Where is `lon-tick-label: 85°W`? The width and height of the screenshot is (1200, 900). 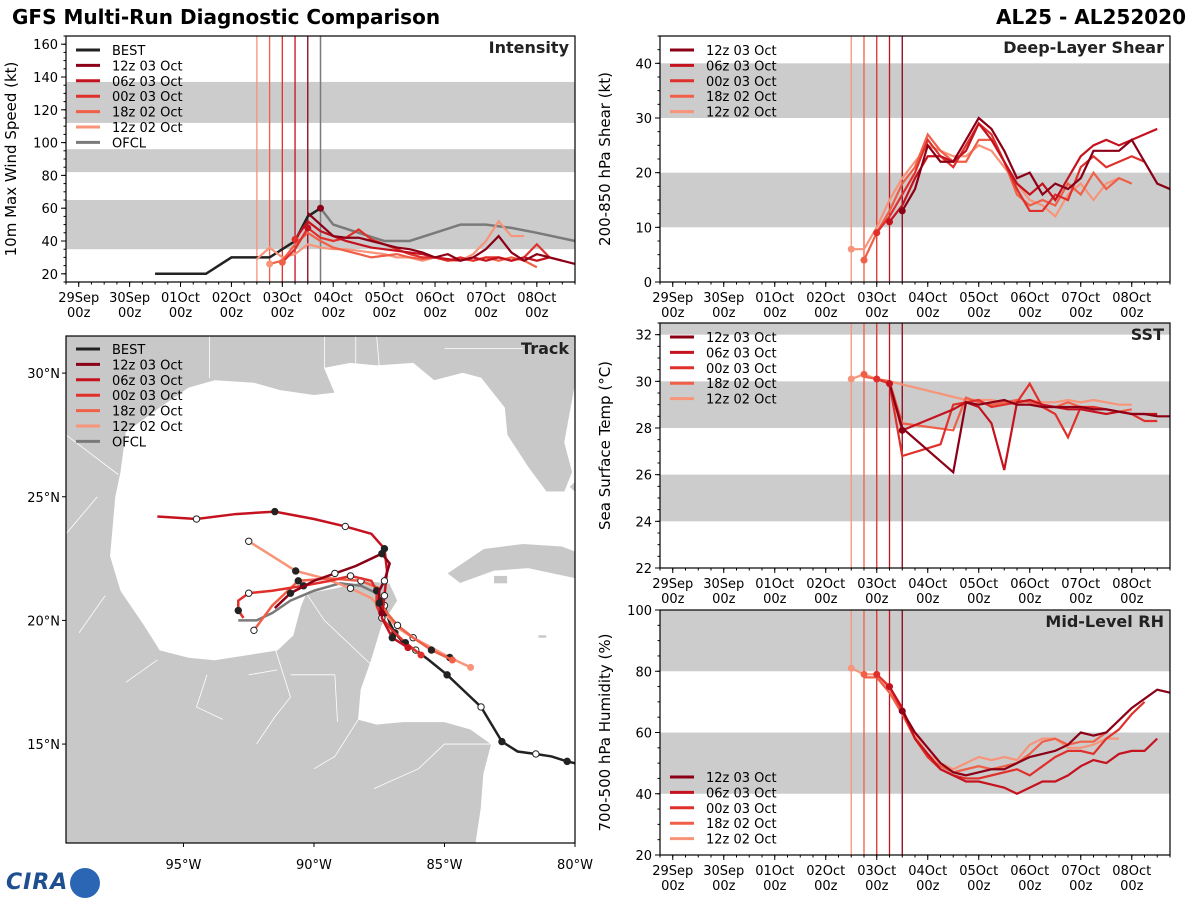 lon-tick-label: 85°W is located at coordinates (445, 865).